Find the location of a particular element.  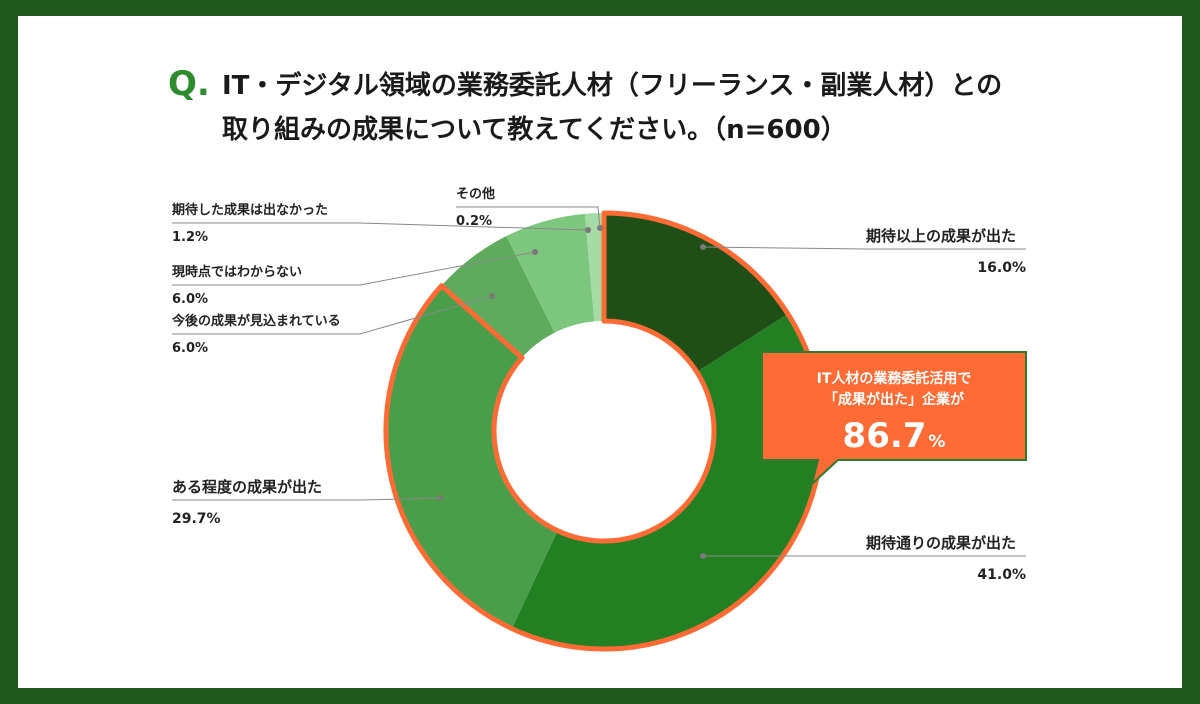

leader-line-unknown is located at coordinates (354, 268).